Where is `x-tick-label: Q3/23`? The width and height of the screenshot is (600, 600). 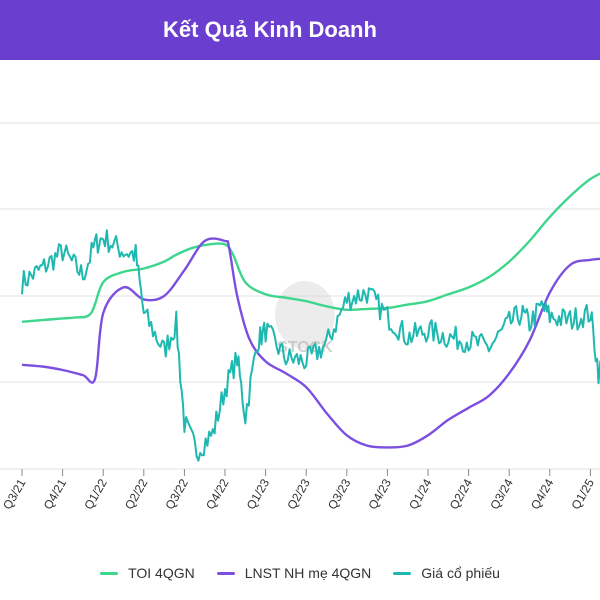 x-tick-label: Q3/23 is located at coordinates (339, 494).